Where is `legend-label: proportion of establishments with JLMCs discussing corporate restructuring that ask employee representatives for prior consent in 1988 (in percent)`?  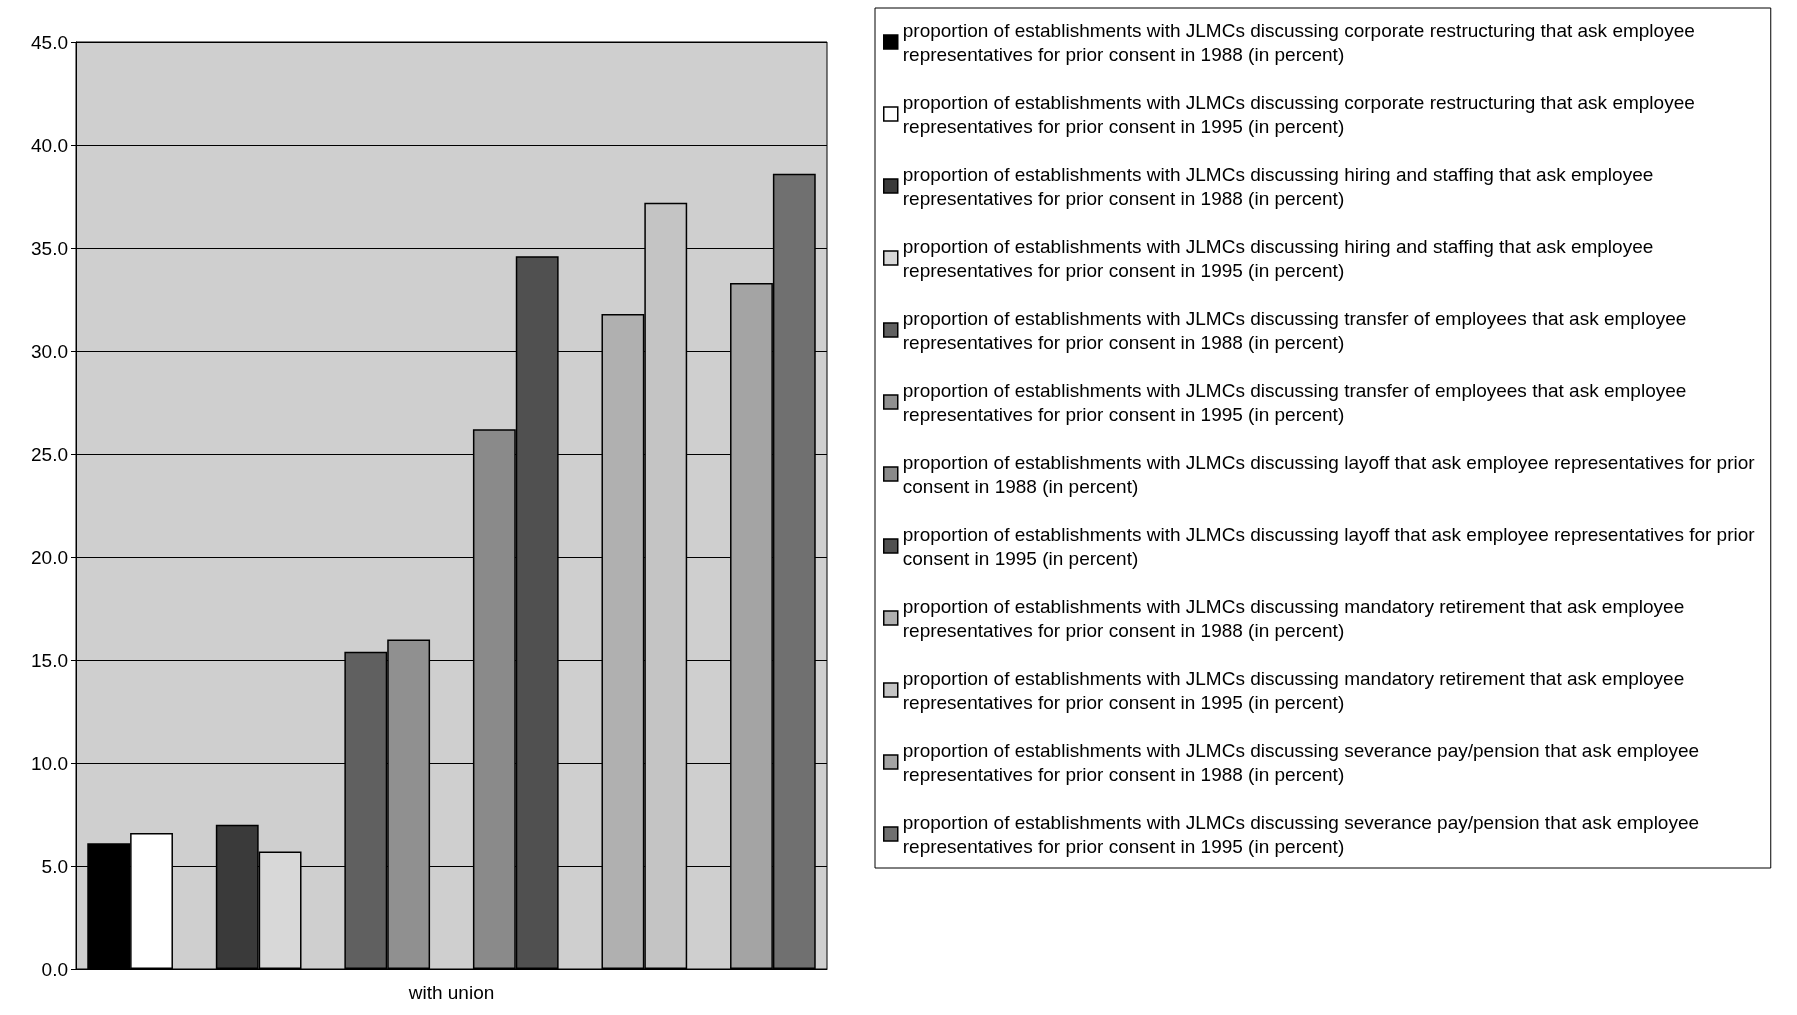 legend-label: proportion of establishments with JLMCs discussing corporate restructuring that ask employee representatives for prior consent in 1988 (in percent) is located at coordinates (1301, 42).